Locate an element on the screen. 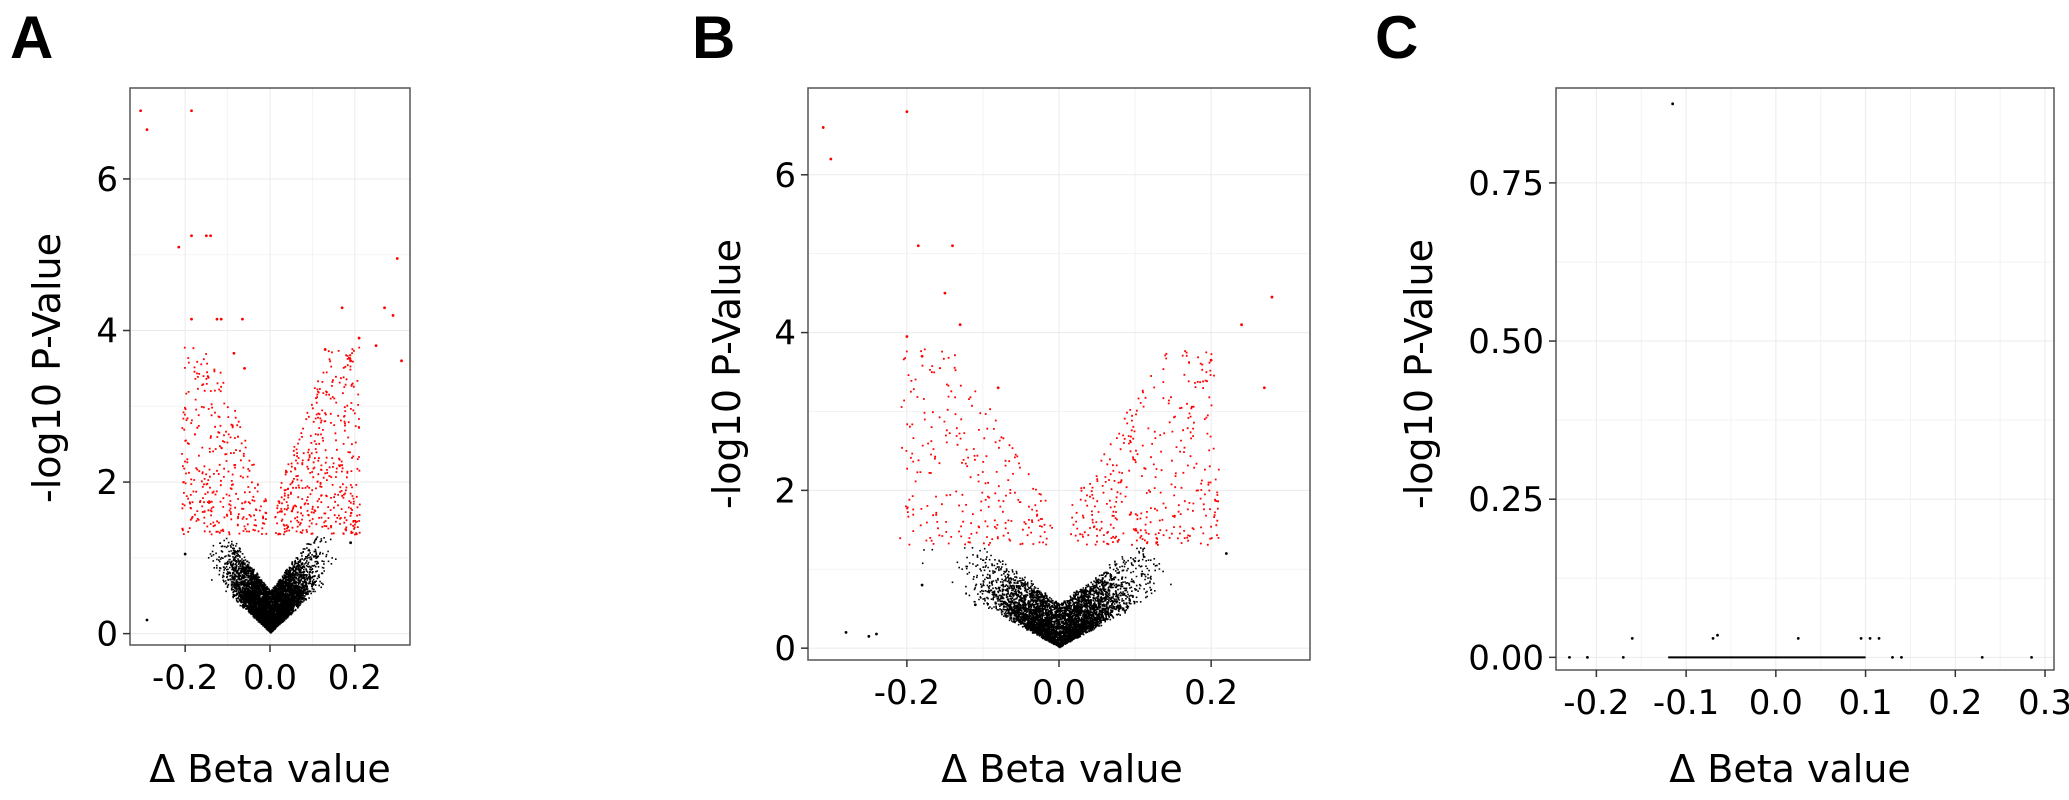  panel-a-y-axis-title: -log10 P-Value is located at coordinates (47, 368).